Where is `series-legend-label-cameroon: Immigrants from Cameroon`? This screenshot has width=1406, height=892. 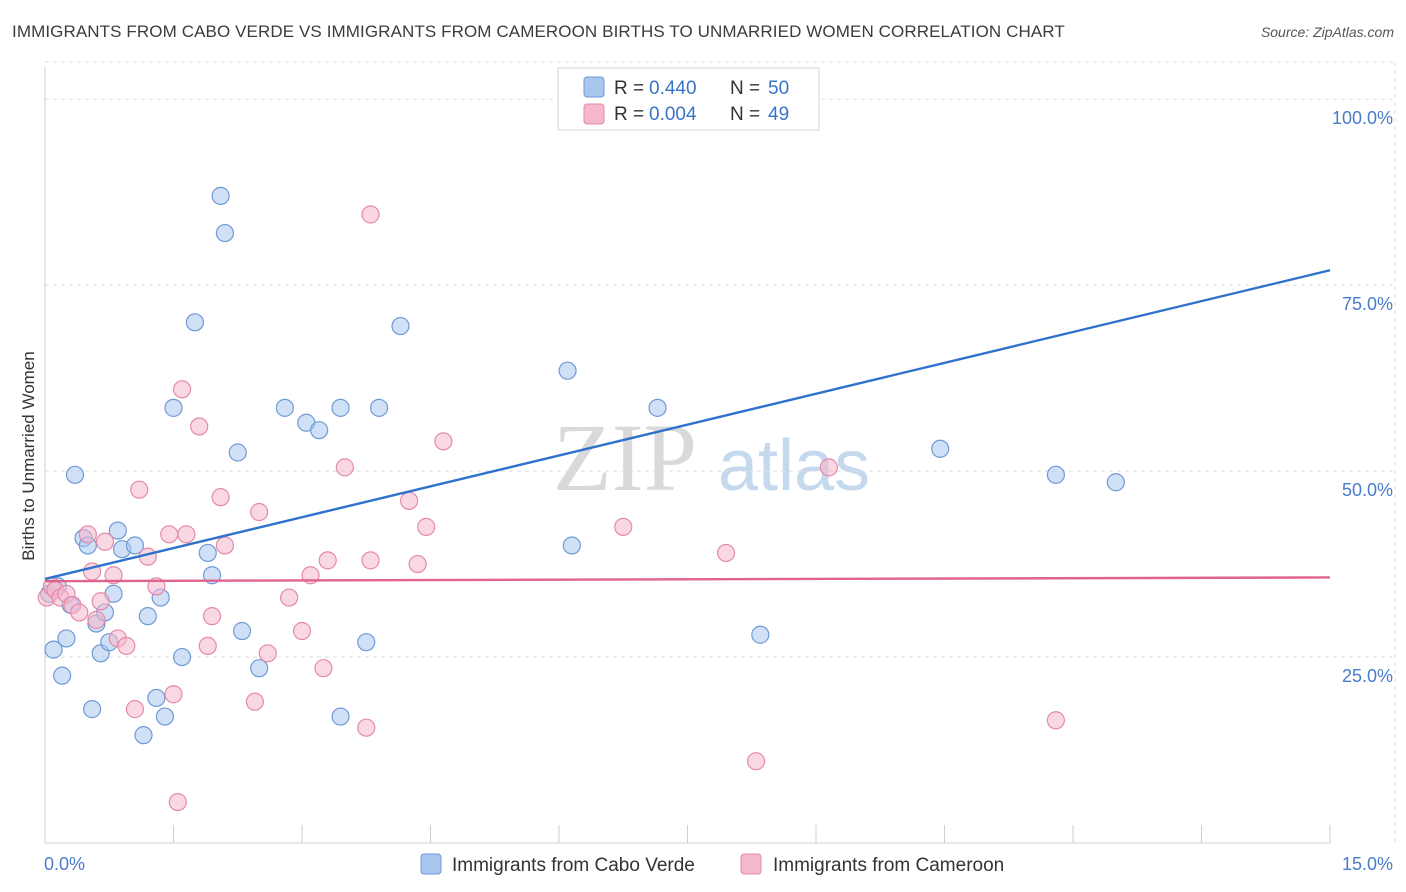
series-legend-label-cameroon: Immigrants from Cameroon is located at coordinates (888, 865).